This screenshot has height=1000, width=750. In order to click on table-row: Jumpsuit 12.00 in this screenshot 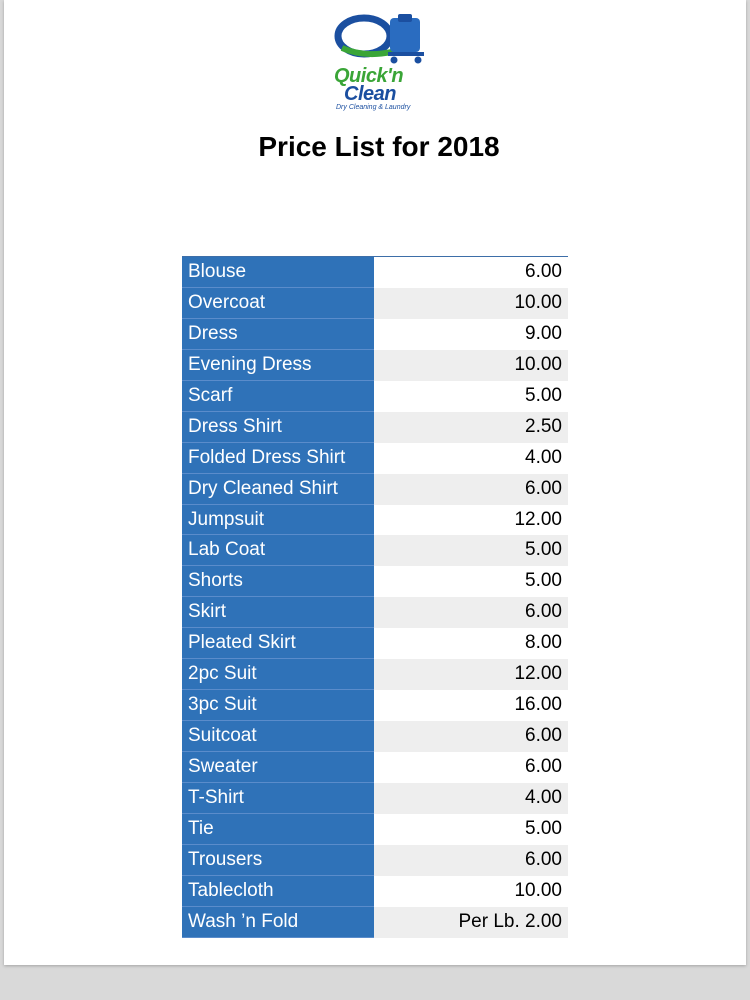, I will do `click(375, 520)`.